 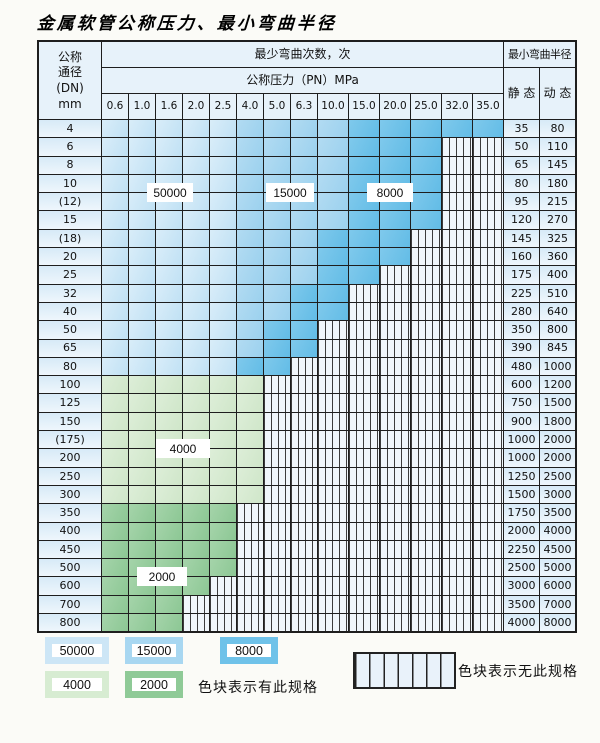 What do you see at coordinates (395, 106) in the screenshot?
I see `pressure-tick: 20.0` at bounding box center [395, 106].